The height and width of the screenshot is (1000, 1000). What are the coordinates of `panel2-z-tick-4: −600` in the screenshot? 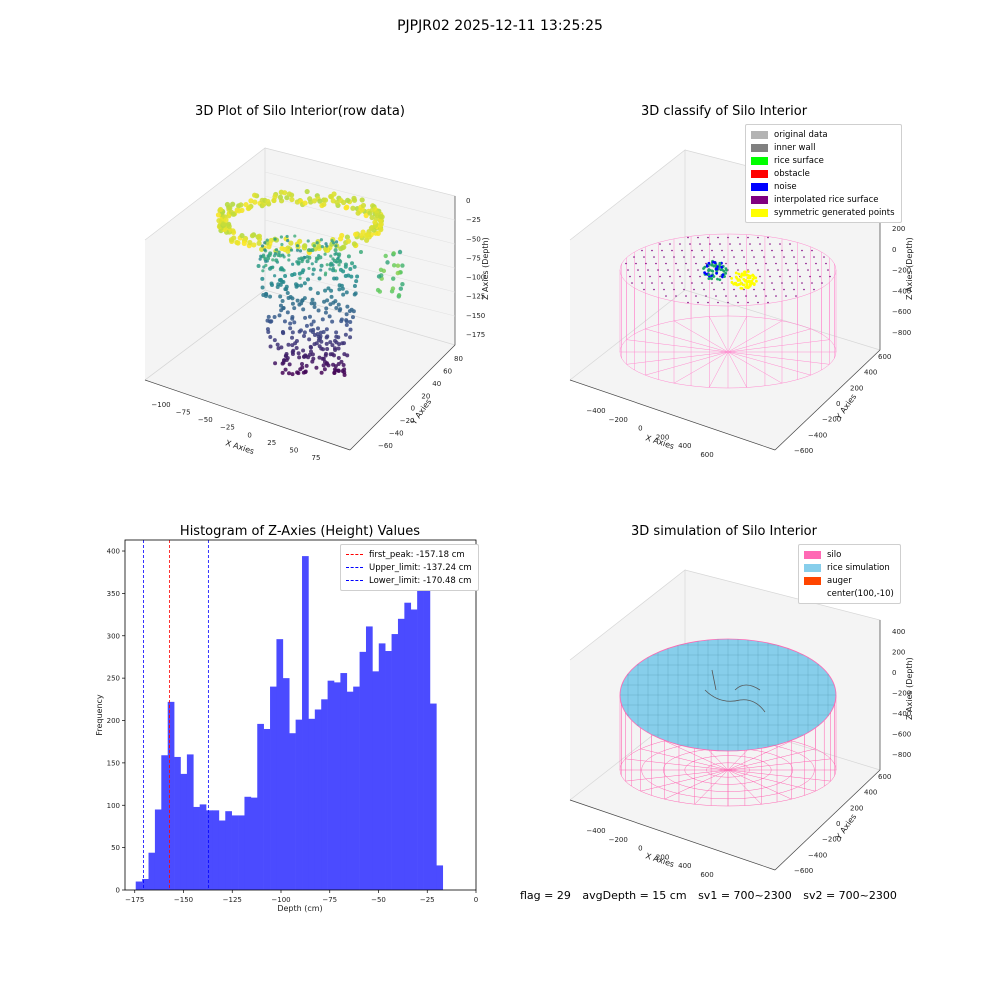 It's located at (901, 312).